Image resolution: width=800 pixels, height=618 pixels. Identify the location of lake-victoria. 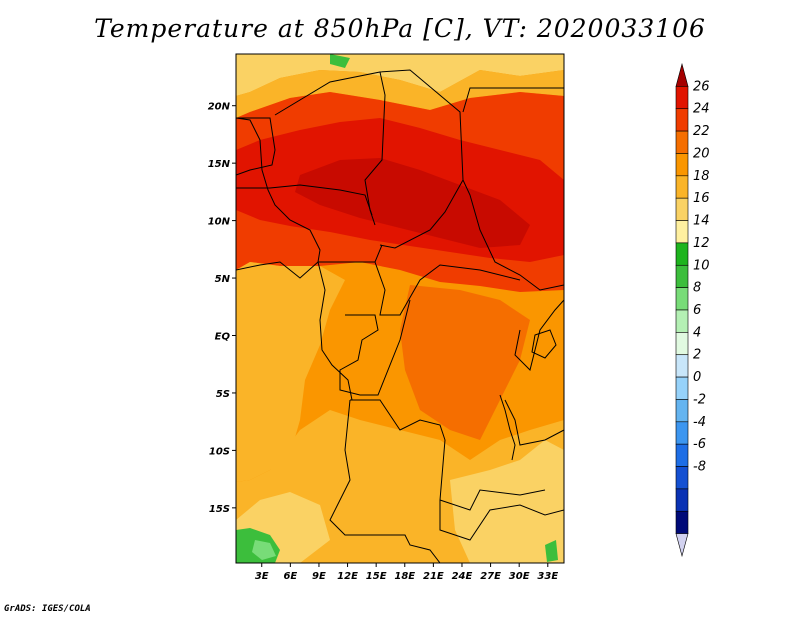
(544, 344).